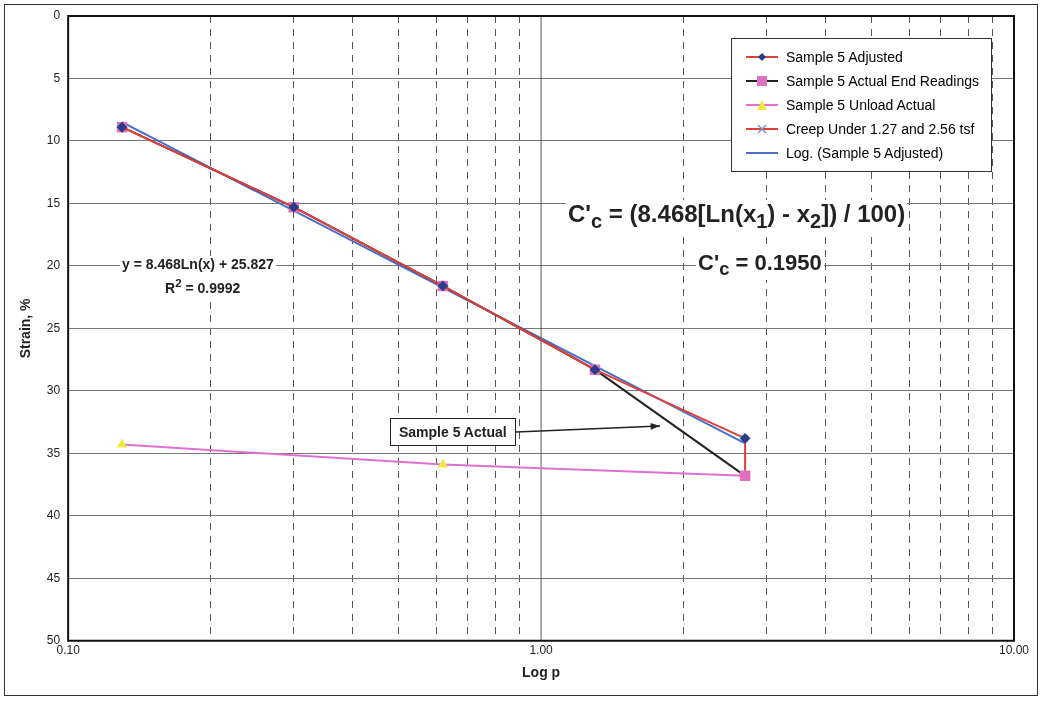 The width and height of the screenshot is (1044, 702). I want to click on annotation: C'$_{c}$ = 0.1950, so click(760, 265).